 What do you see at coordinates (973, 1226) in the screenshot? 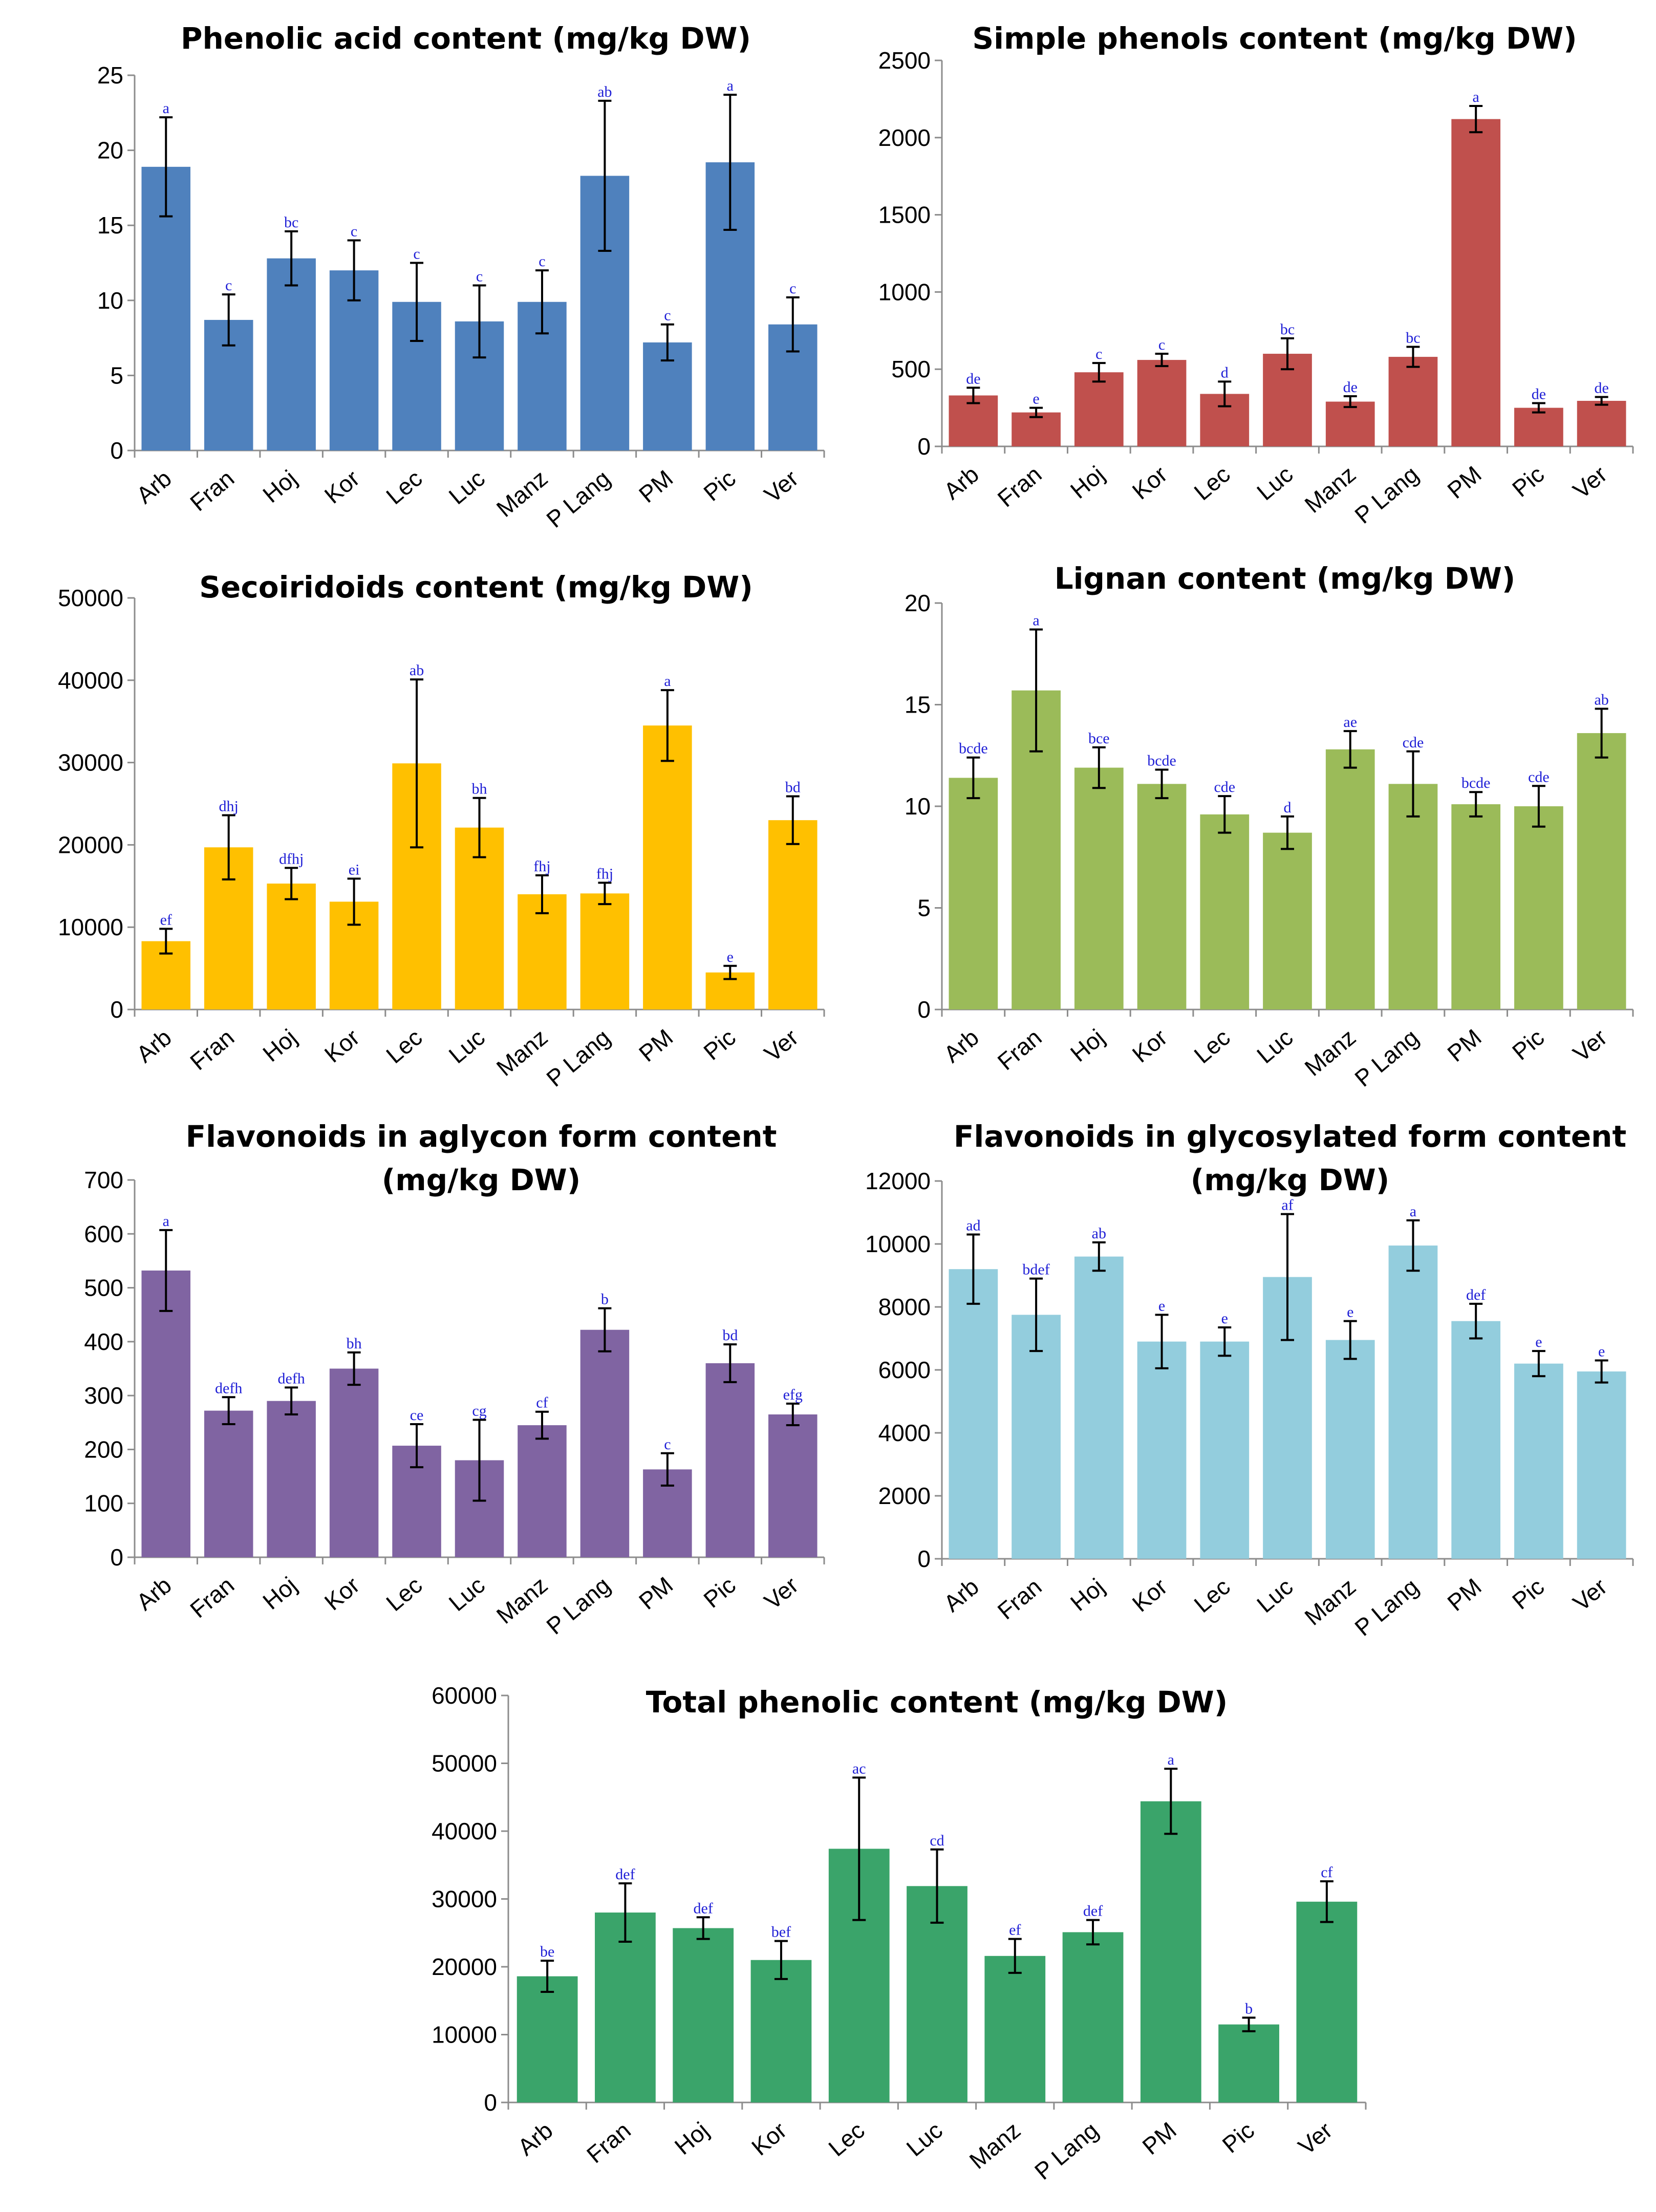
I see `significance-letter: ad` at bounding box center [973, 1226].